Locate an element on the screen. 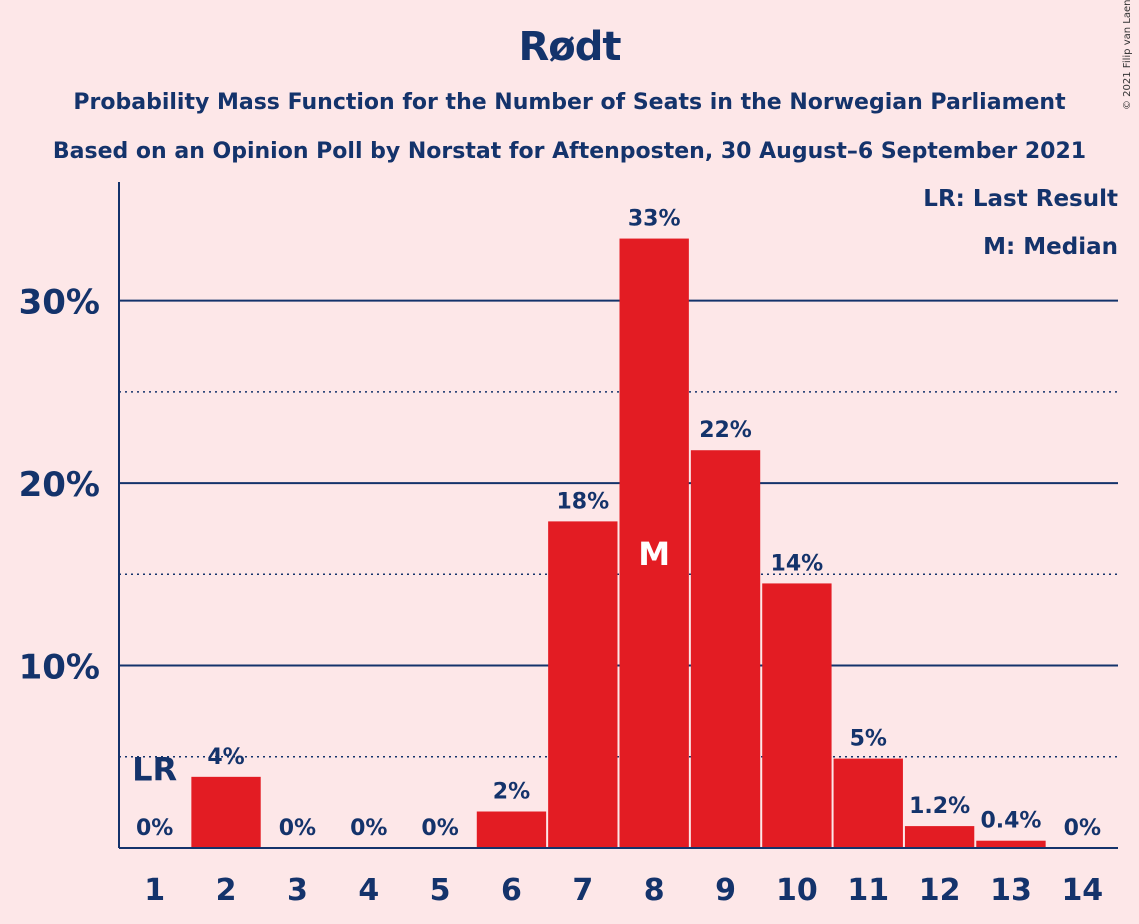  data-label: 0.4% is located at coordinates (1010, 821).